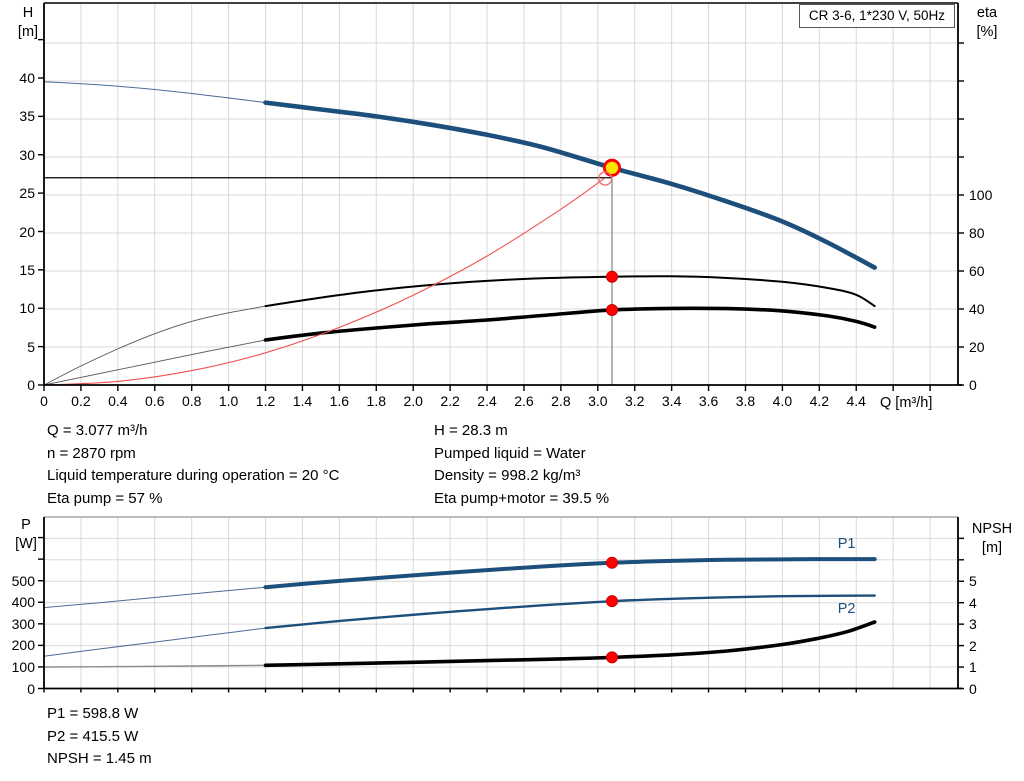 The height and width of the screenshot is (781, 1024). I want to click on p-axis-symbol: P, so click(26, 525).